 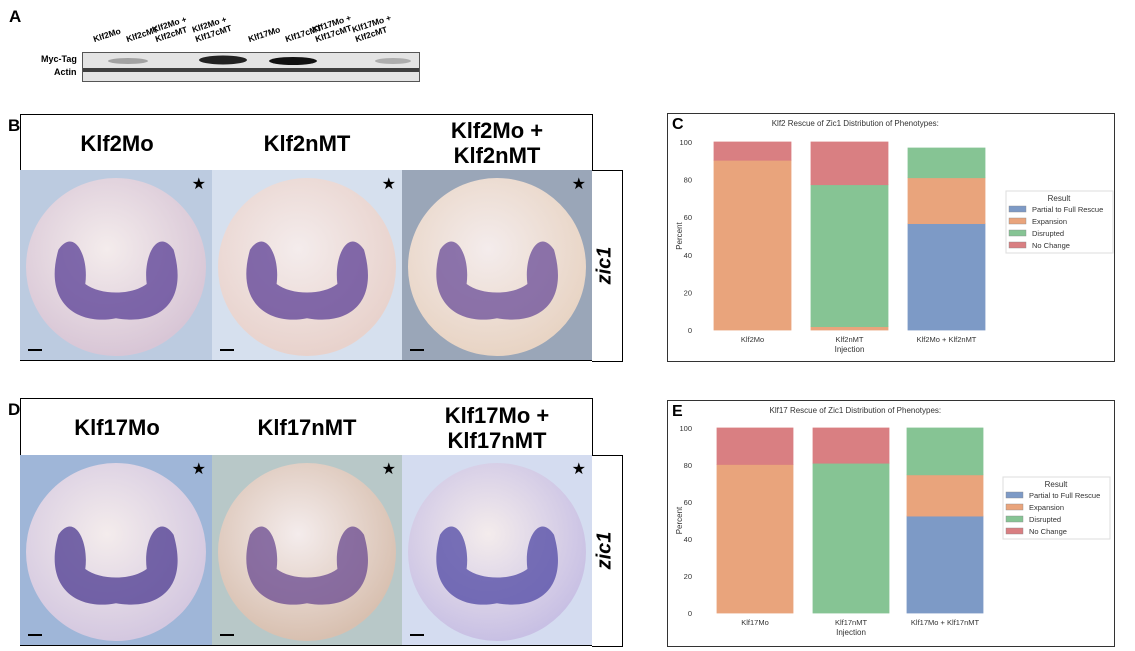 What do you see at coordinates (65, 72) in the screenshot?
I see `blot-row-actin: Actin` at bounding box center [65, 72].